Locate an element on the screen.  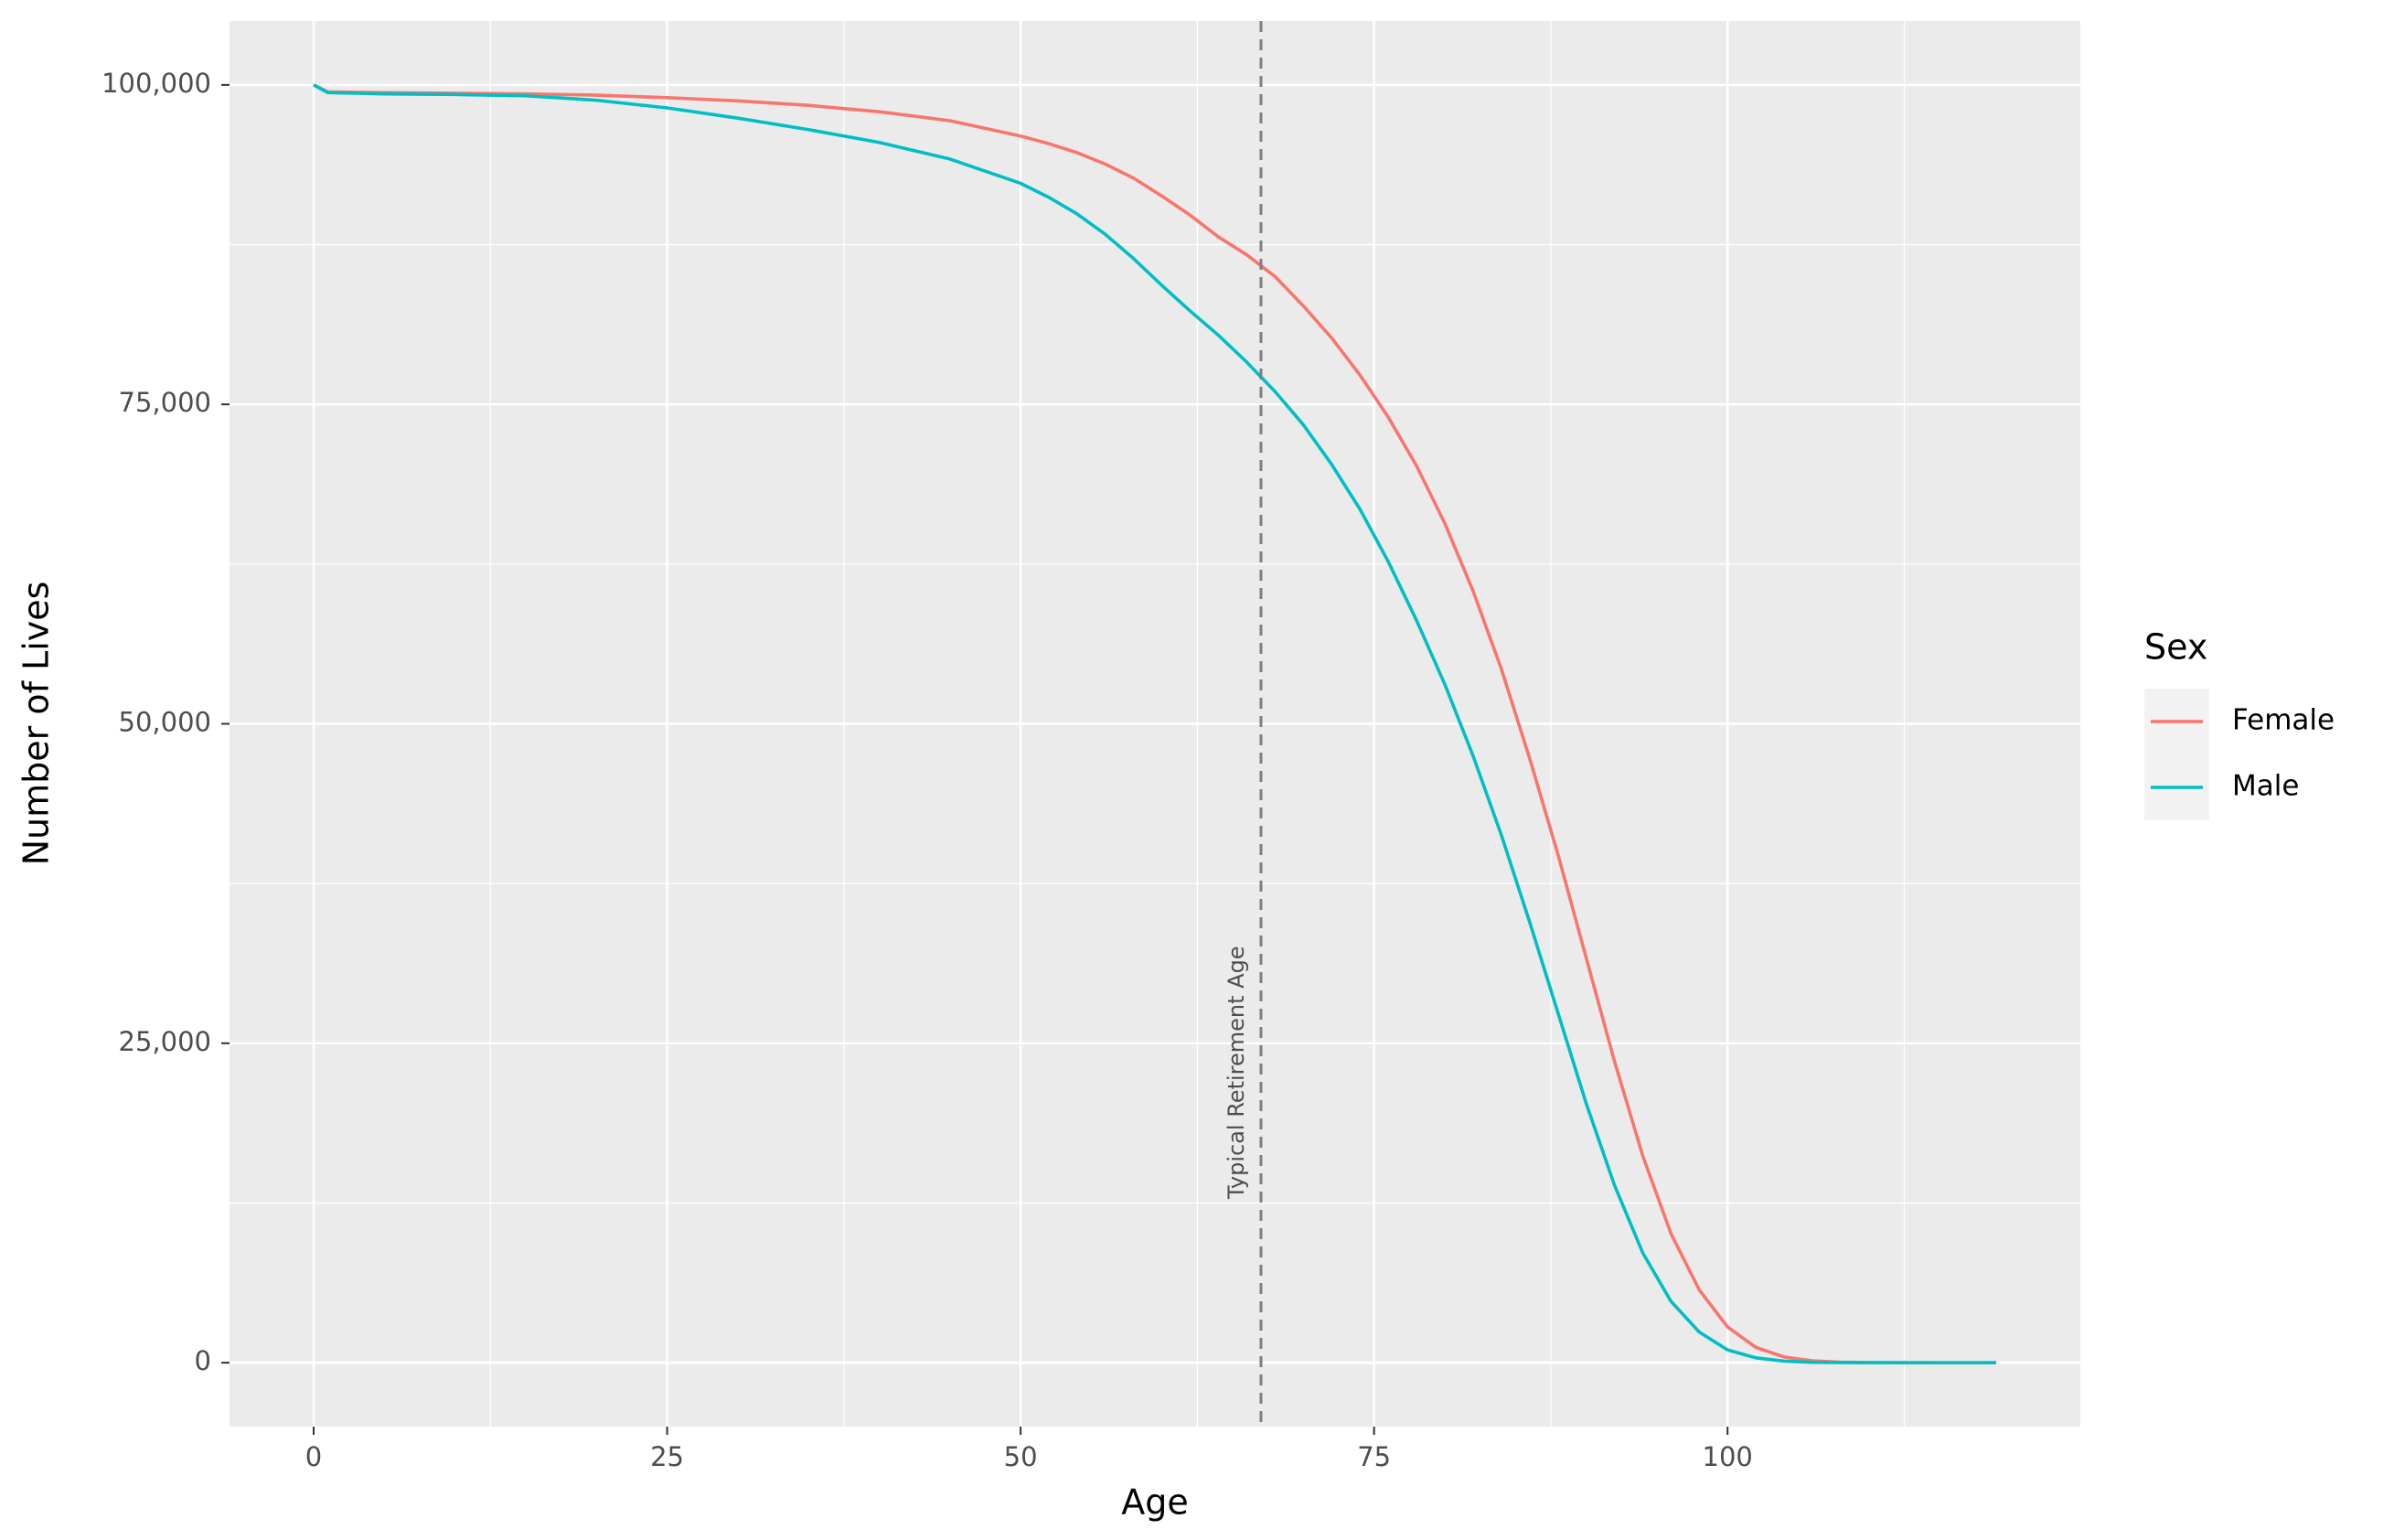
y-tick-label: 50,000 is located at coordinates (165, 723).